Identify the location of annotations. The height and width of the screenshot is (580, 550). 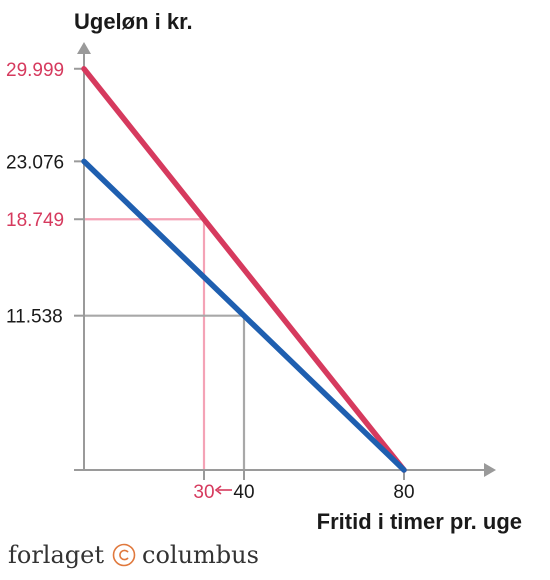
(223, 490).